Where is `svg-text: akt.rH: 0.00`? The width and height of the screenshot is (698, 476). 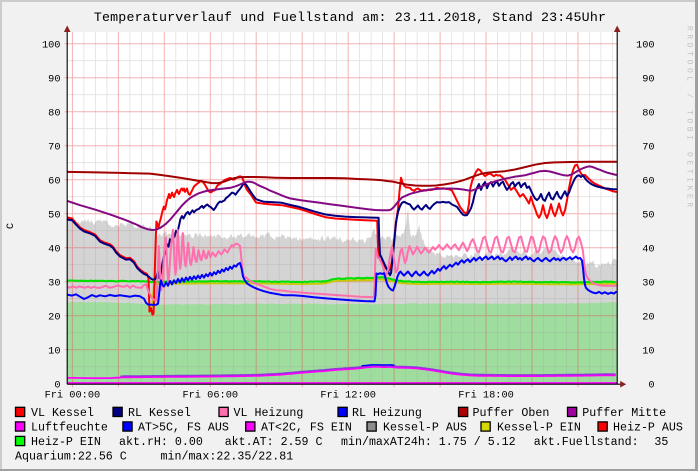 svg-text: akt.rH: 0.00 is located at coordinates (161, 442).